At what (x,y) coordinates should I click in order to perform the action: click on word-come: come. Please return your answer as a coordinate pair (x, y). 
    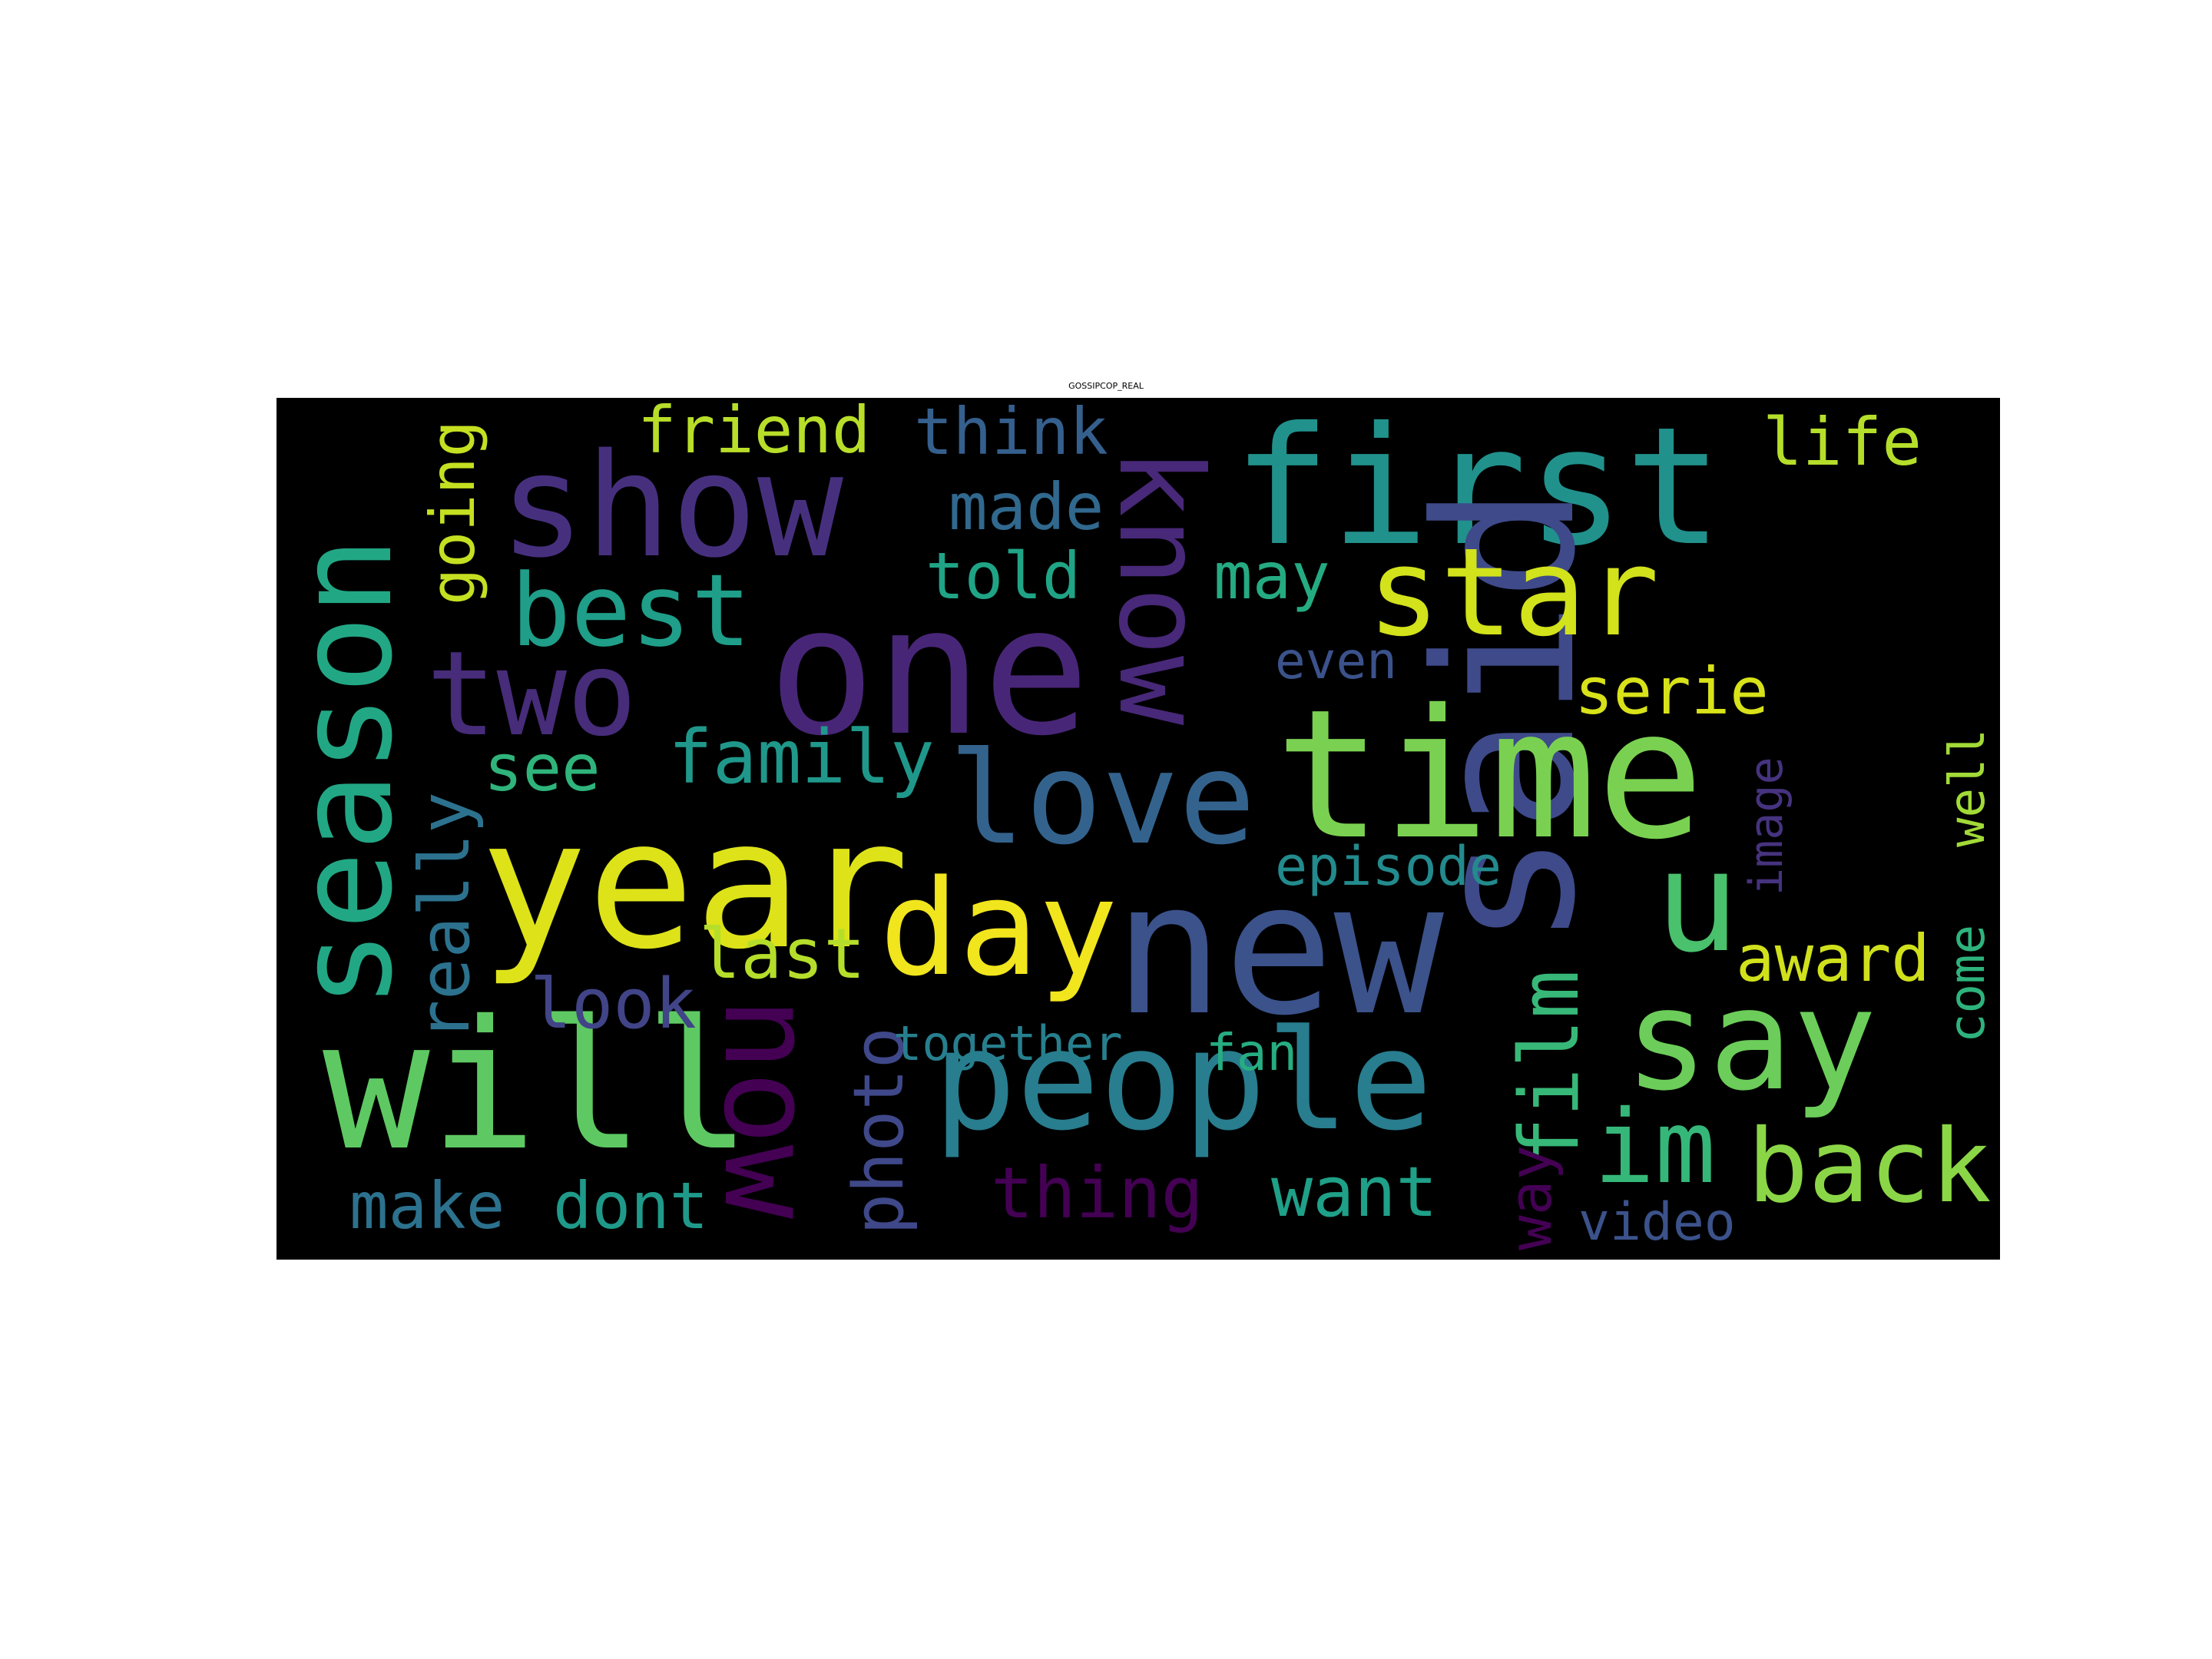
    Looking at the image, I should click on (1968, 983).